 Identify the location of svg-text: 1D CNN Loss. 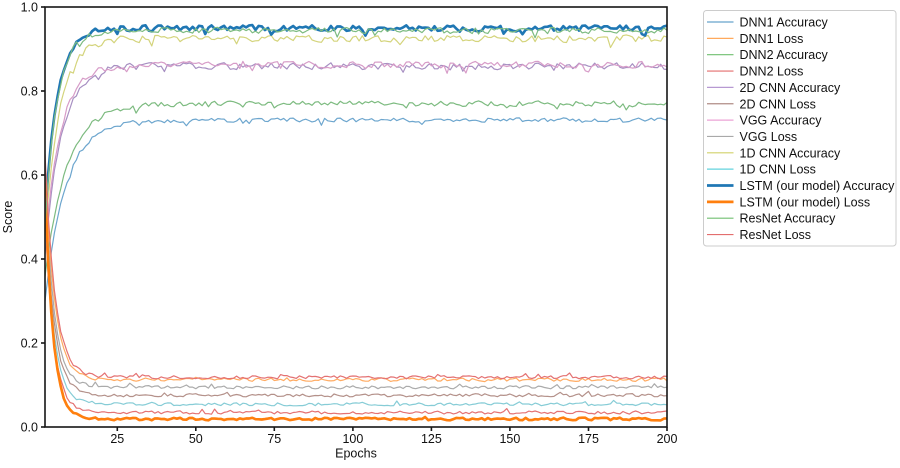
(778, 170).